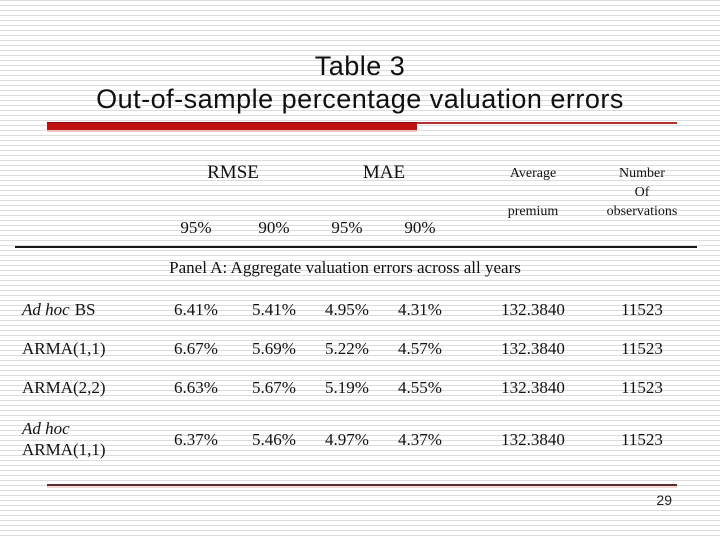 The image size is (720, 540). I want to click on cell-mae-90: 4.37%, so click(420, 439).